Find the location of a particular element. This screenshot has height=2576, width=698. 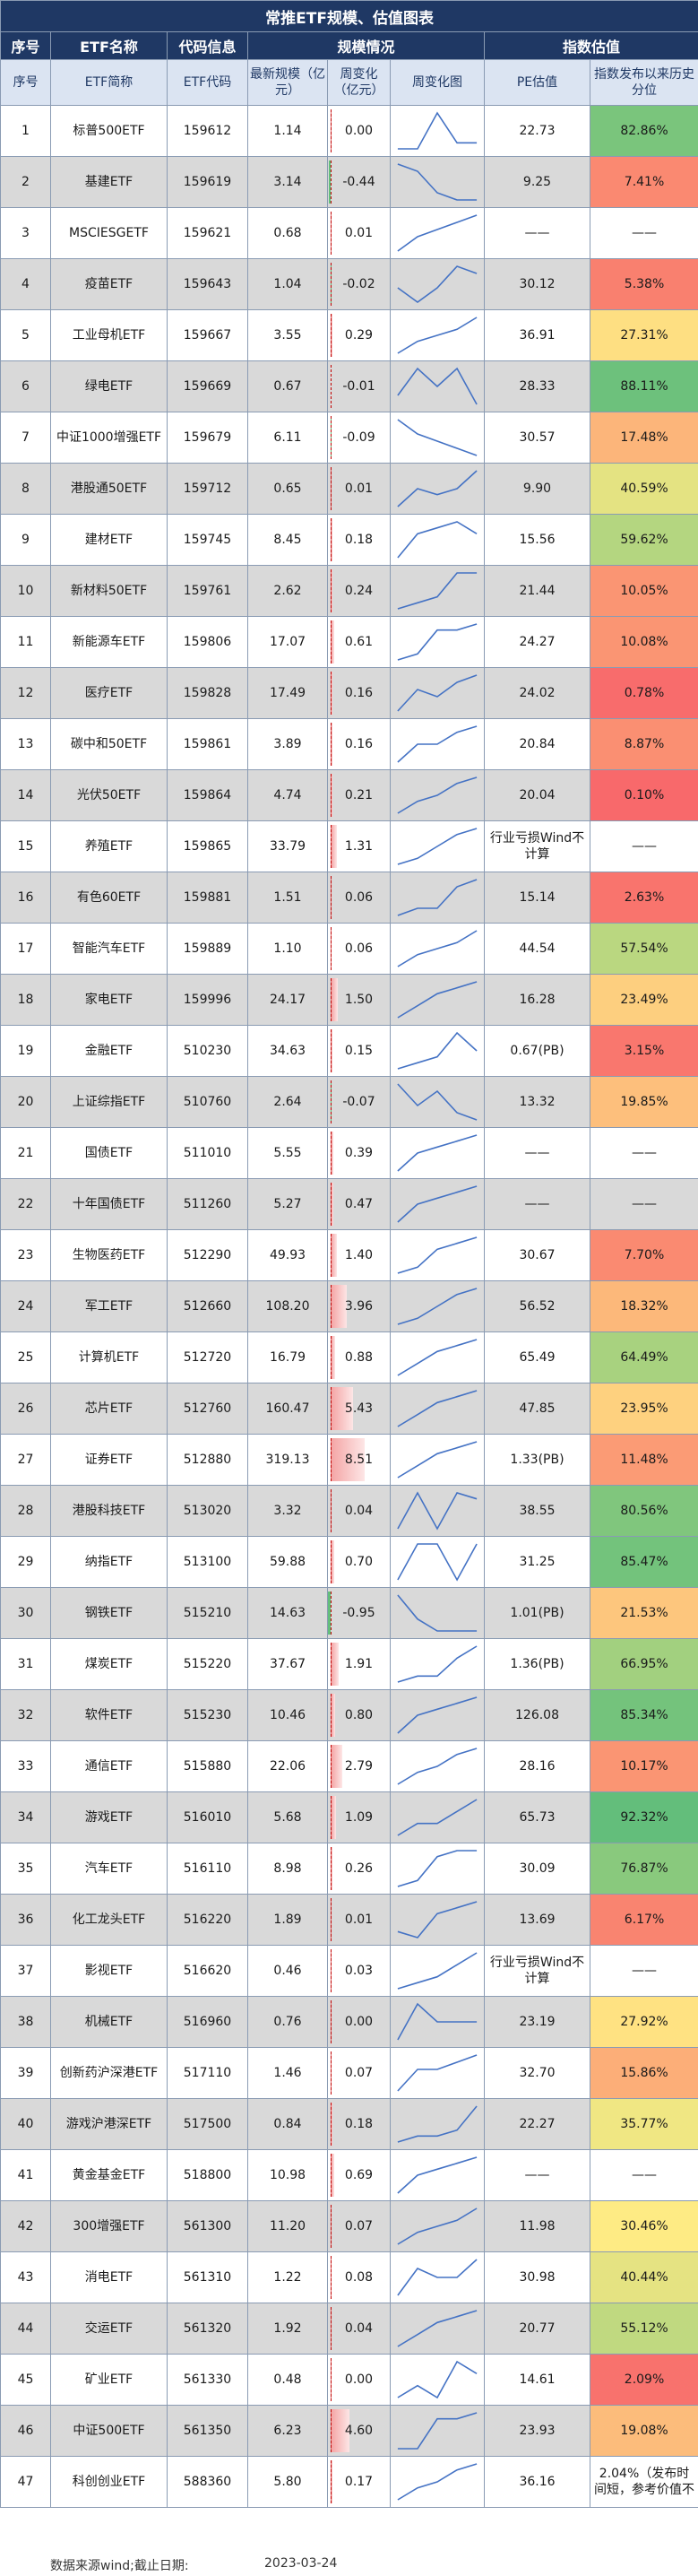

history-percentile: 10.17% is located at coordinates (644, 1766).